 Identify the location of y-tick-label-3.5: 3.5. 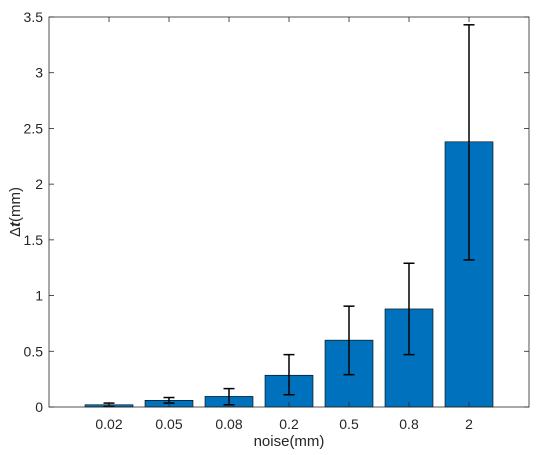
(34, 17).